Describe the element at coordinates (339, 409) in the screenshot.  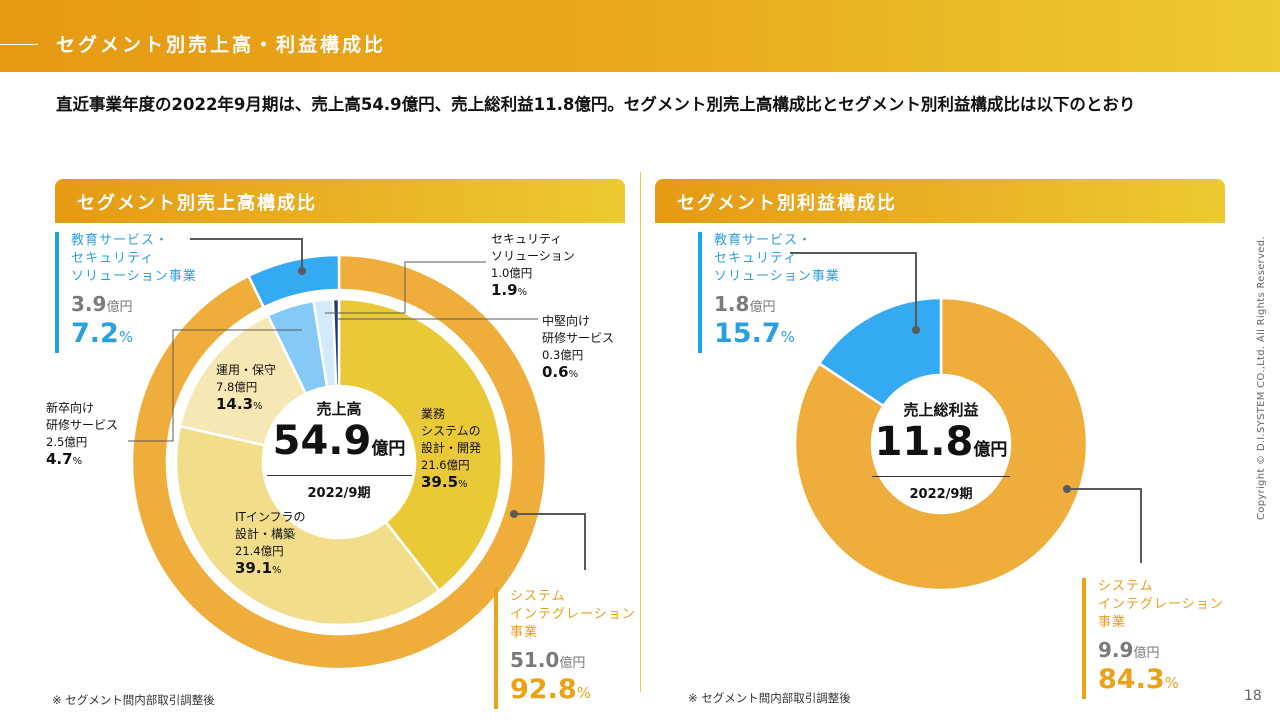
I see `sales-center-title: 売上高` at that location.